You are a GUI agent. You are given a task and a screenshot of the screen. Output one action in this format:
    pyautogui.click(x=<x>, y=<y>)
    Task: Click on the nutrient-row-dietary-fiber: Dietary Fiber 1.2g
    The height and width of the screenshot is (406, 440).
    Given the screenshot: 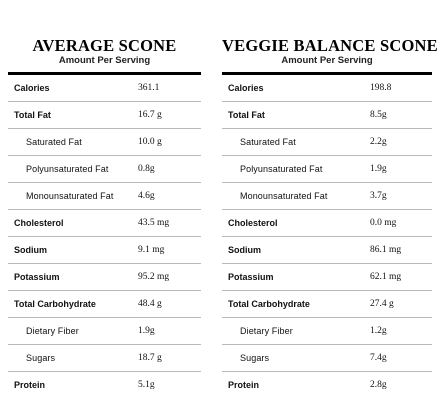 What is the action you would take?
    pyautogui.click(x=327, y=331)
    